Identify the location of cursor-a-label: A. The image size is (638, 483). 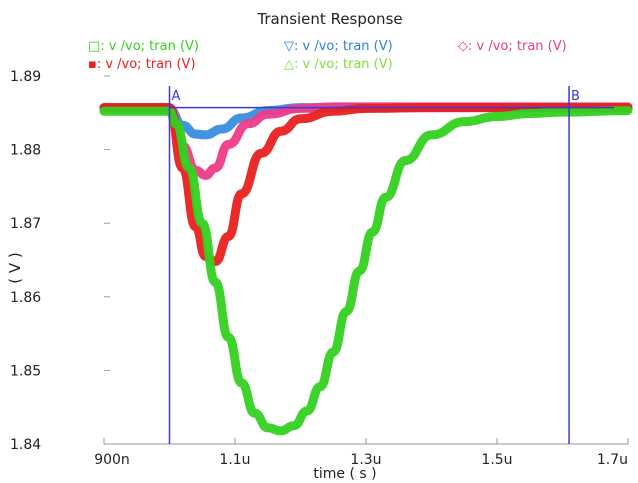
(176, 96).